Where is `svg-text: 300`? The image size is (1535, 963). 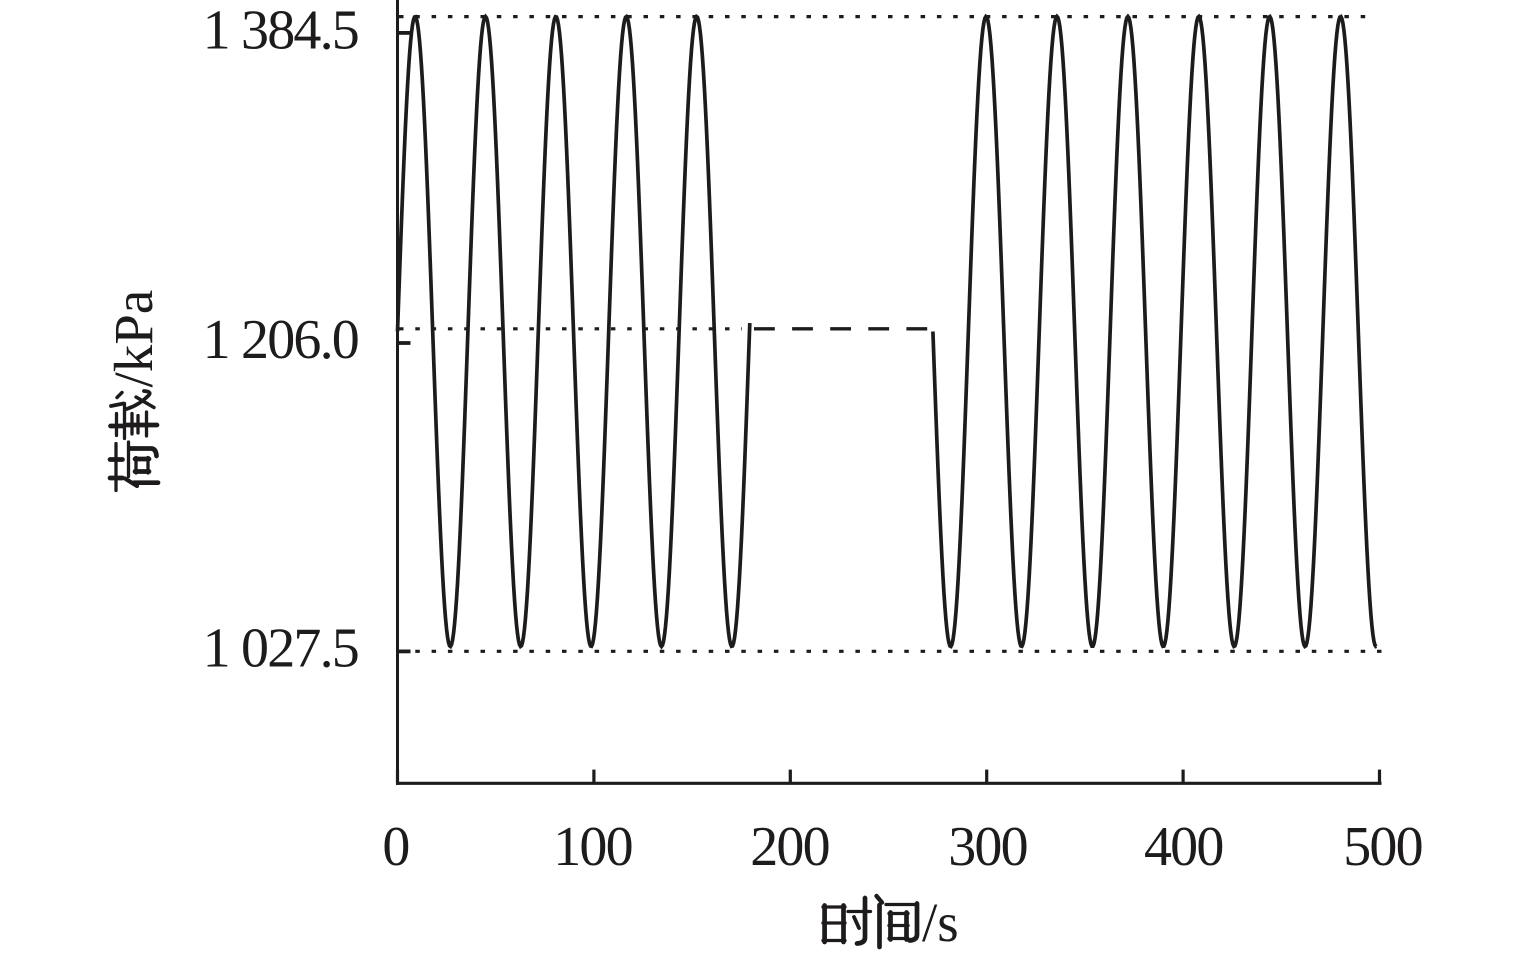
svg-text: 300 is located at coordinates (987, 847).